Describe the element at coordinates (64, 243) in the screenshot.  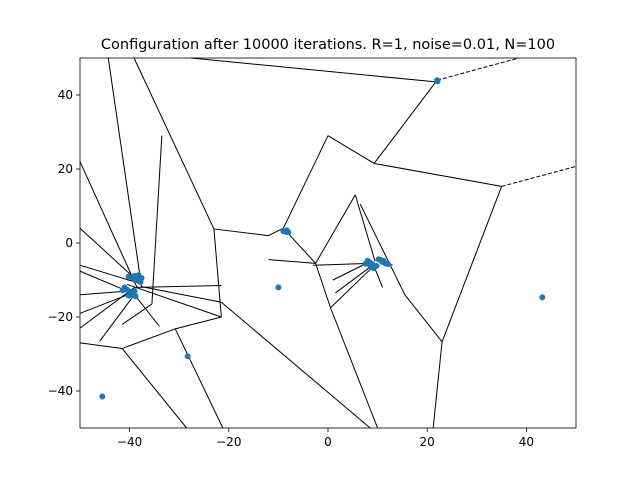
I see `y-axis-ticks: −40 −20 0 20 40` at that location.